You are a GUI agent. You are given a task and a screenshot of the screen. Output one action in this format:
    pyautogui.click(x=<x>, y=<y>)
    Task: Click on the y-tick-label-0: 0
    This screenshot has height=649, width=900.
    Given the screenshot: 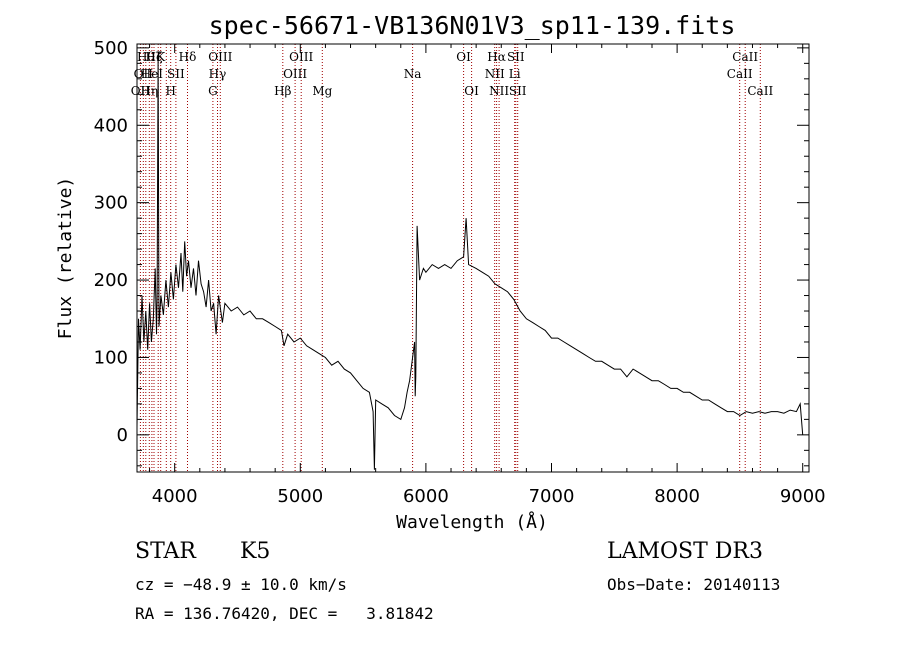 What is the action you would take?
    pyautogui.click(x=122, y=435)
    